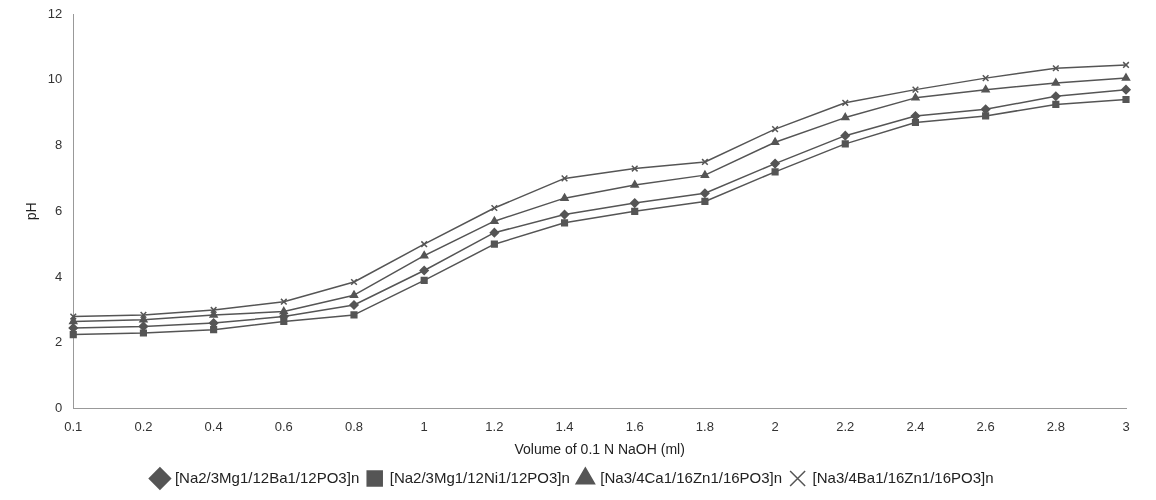 The image size is (1156, 500). Describe the element at coordinates (845, 426) in the screenshot. I see `x-tick-label: 2.2` at that location.